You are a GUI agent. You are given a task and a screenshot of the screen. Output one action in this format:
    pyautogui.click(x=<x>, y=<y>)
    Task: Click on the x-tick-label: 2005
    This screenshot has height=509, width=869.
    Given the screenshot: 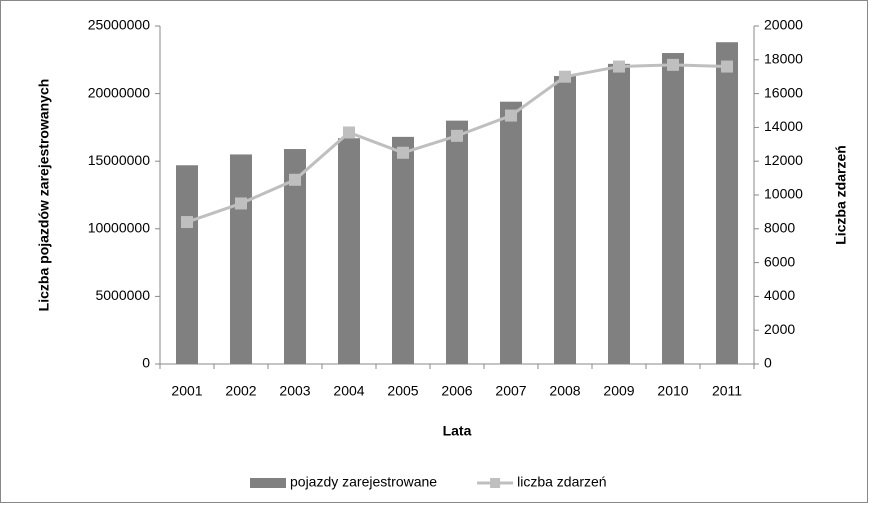 What is the action you would take?
    pyautogui.click(x=402, y=391)
    